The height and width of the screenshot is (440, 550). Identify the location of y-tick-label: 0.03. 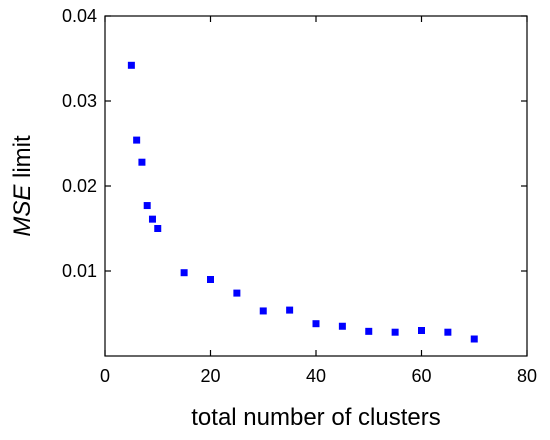
(79, 101).